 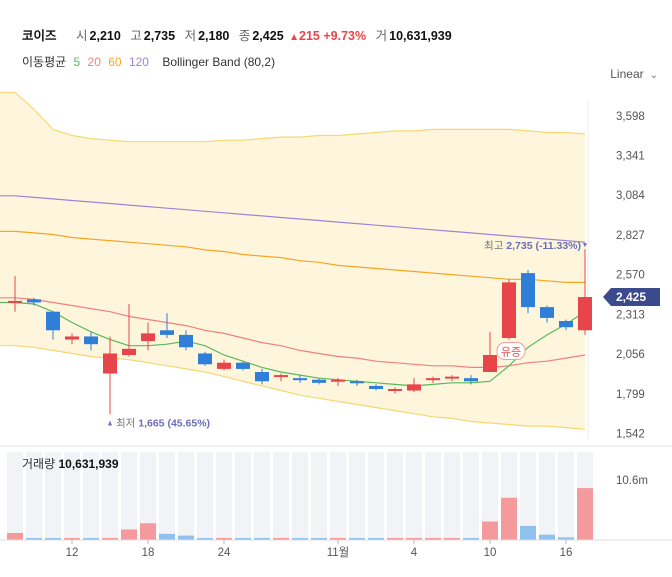 I want to click on ma20-legend: 20, so click(x=94, y=62).